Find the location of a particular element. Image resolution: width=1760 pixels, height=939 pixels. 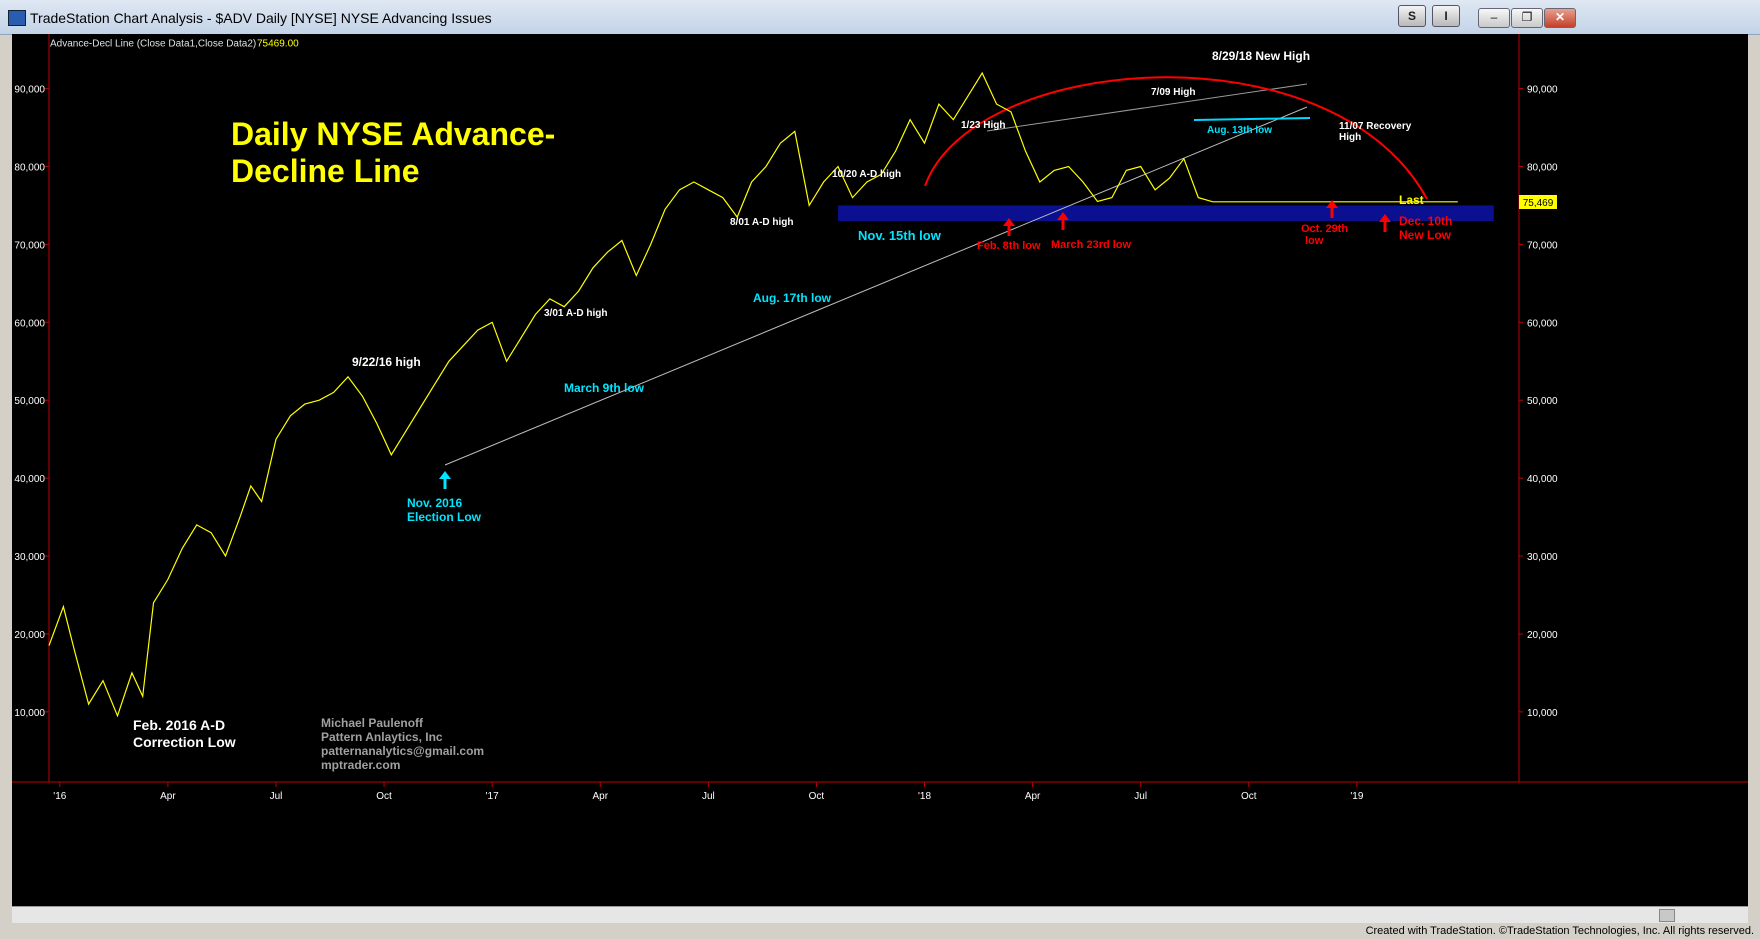

label-7-09-high: 7/09 High is located at coordinates (1173, 92).